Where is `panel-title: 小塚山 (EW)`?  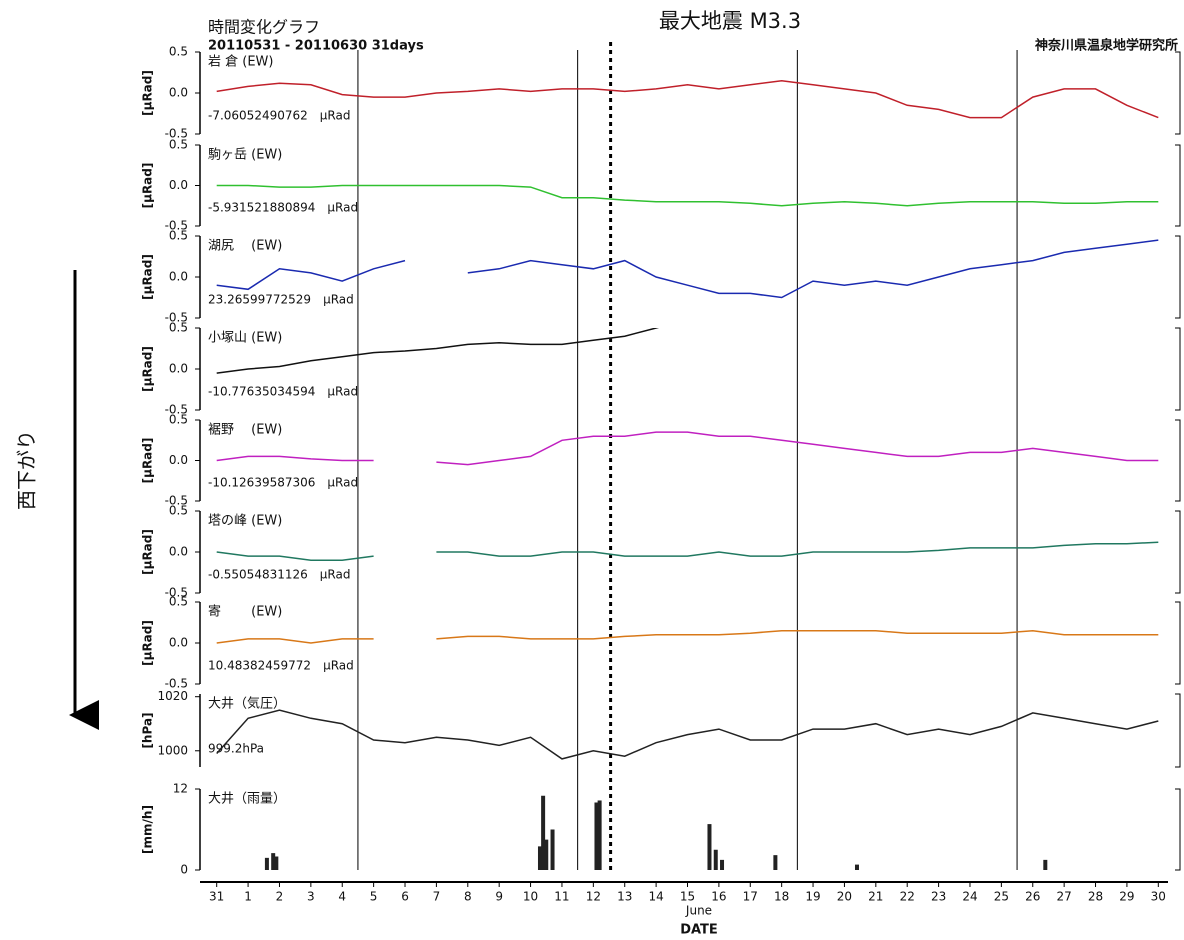 panel-title: 小塚山 (EW) is located at coordinates (245, 338).